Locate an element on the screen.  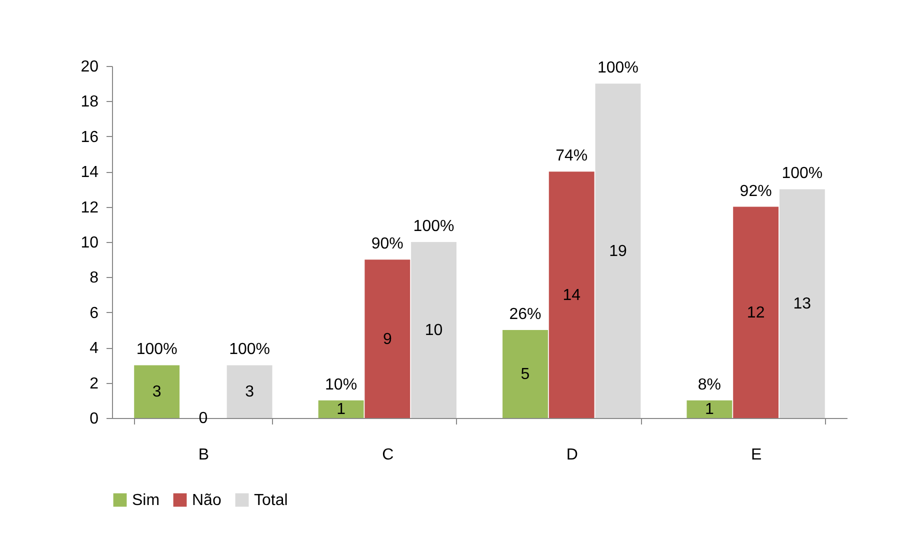
data-label: 5 is located at coordinates (525, 374).